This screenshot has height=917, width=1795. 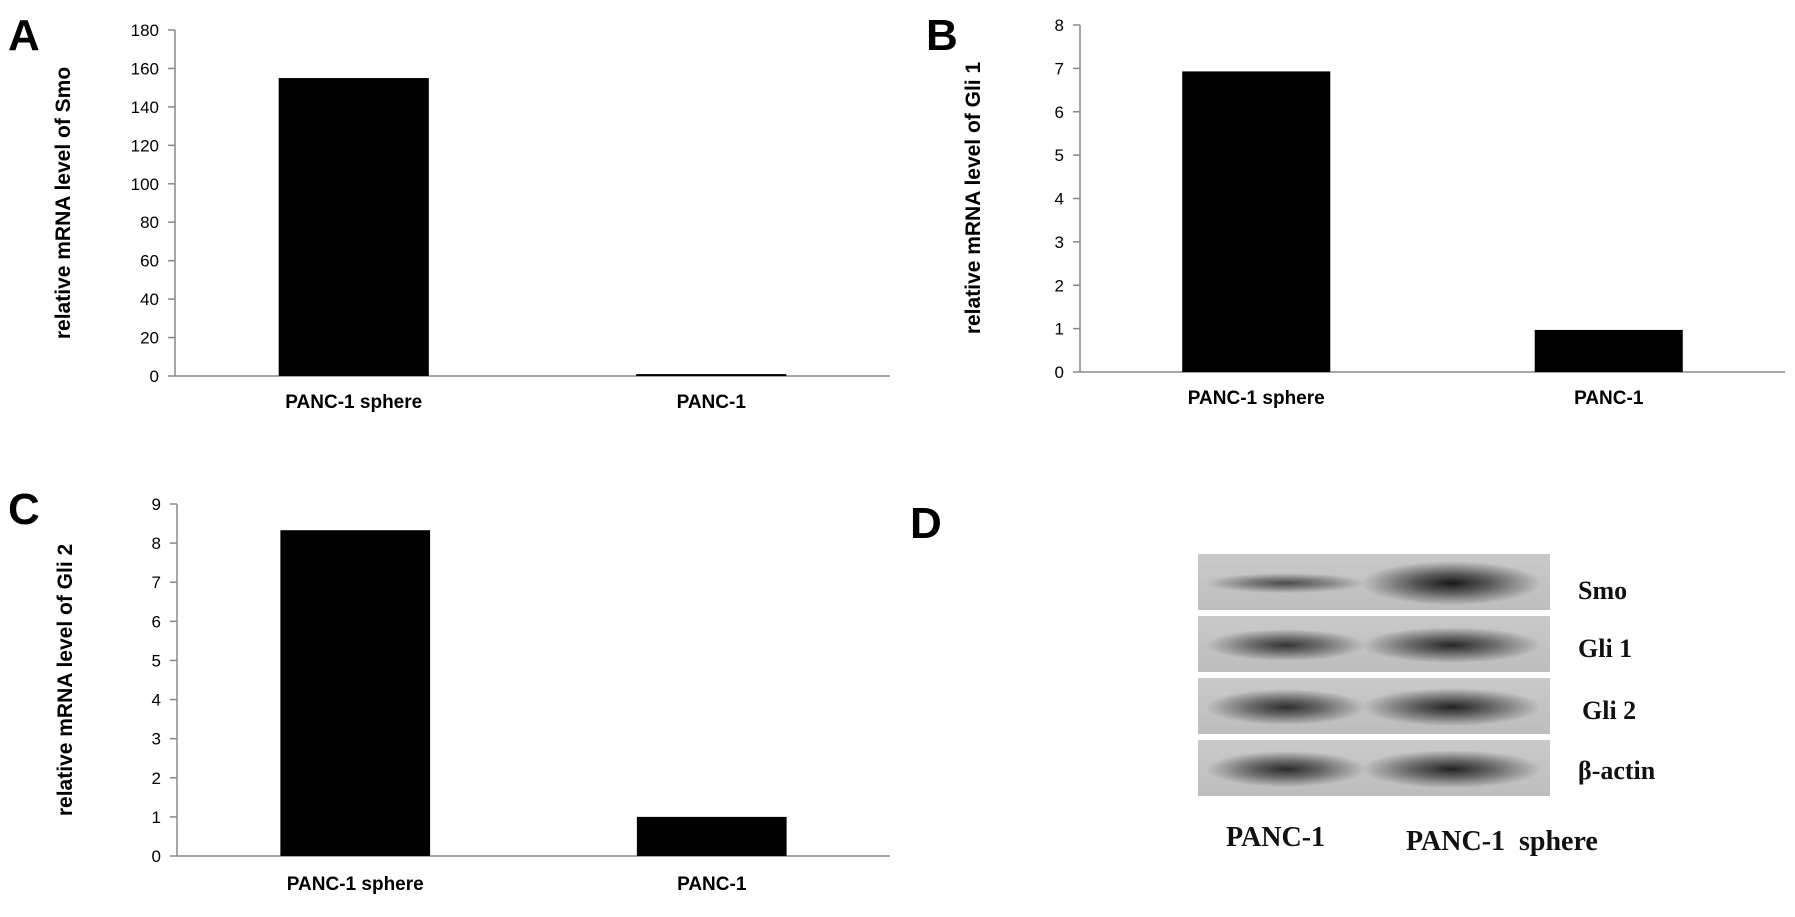 I want to click on y-tick-label-a-1: 20, so click(x=149, y=338).